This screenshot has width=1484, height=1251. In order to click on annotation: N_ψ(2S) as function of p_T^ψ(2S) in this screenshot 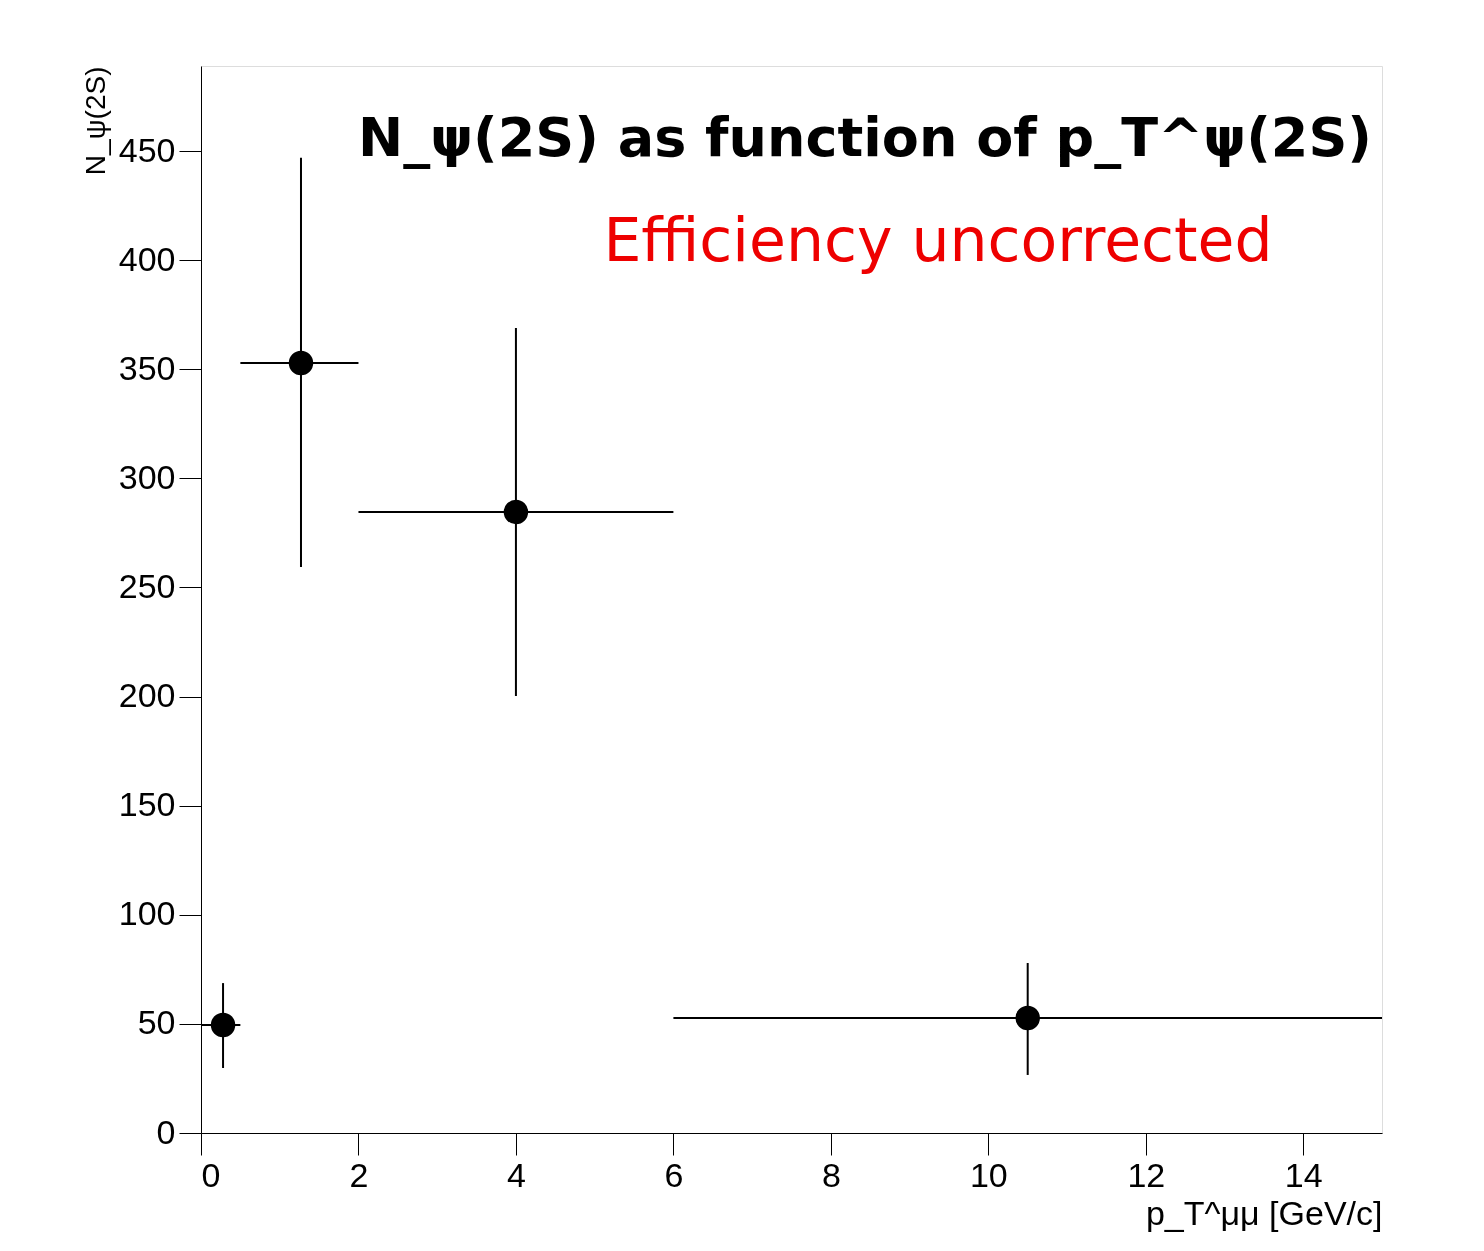, I will do `click(865, 137)`.